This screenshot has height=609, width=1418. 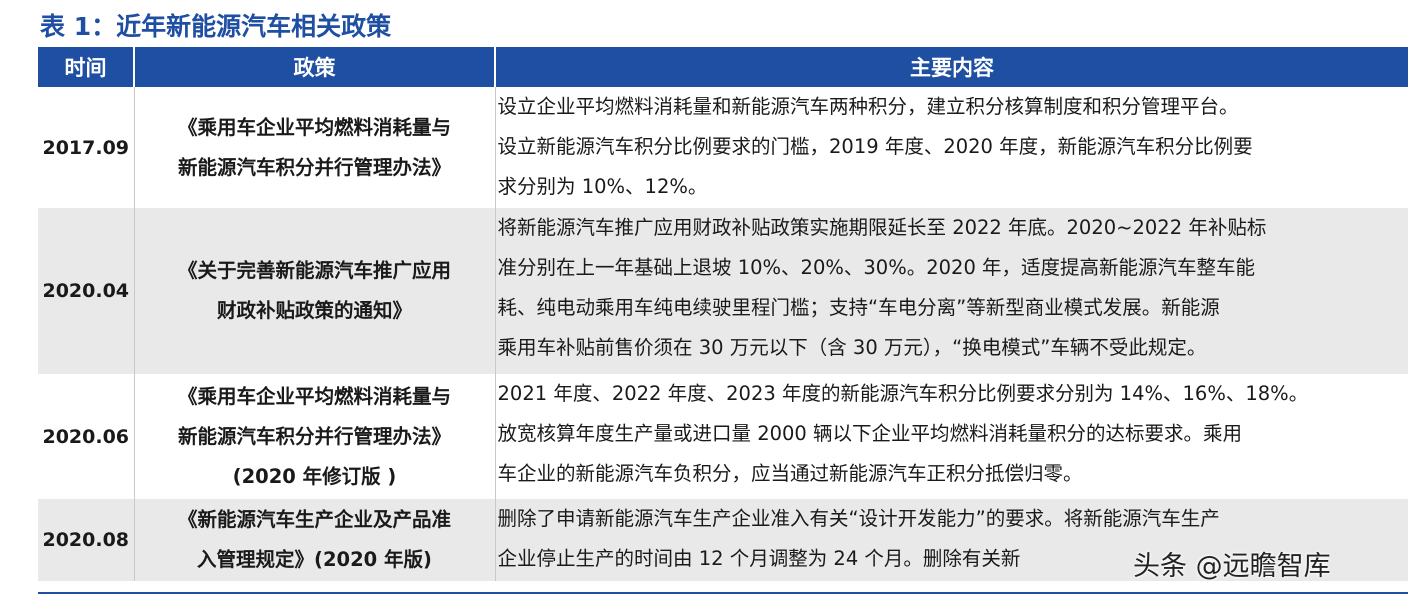 What do you see at coordinates (951, 67) in the screenshot?
I see `header-content: 主要内容` at bounding box center [951, 67].